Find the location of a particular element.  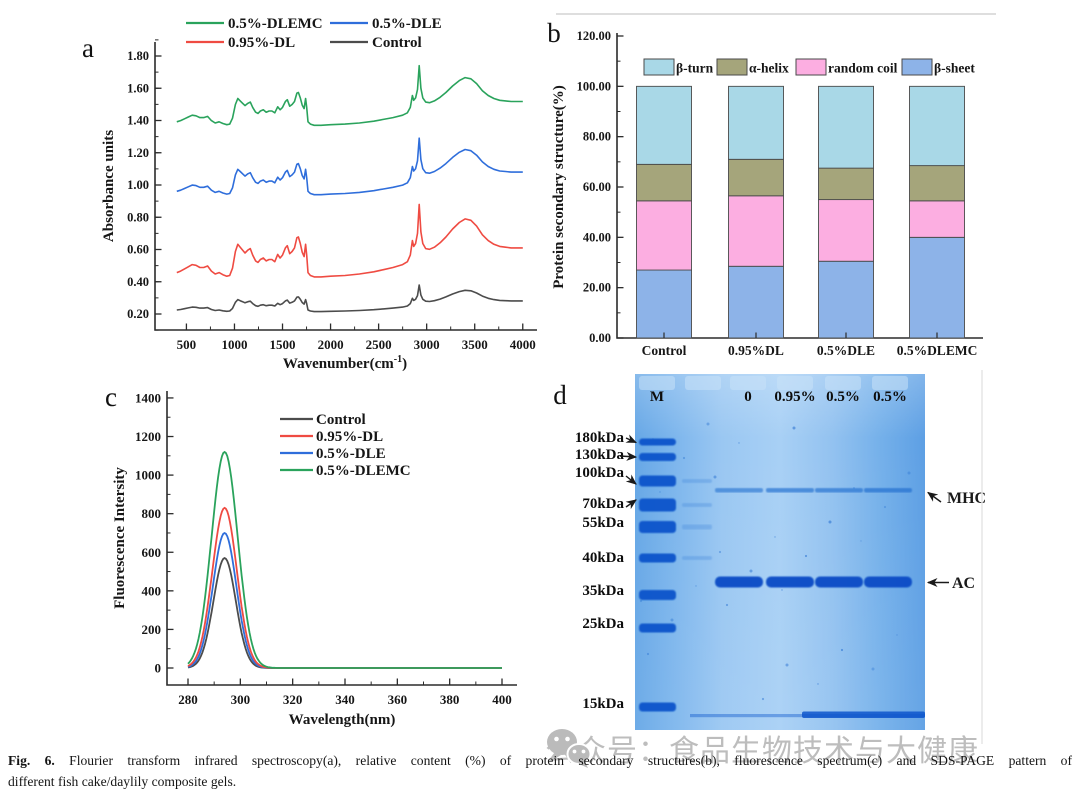

y-tick-label: 0.00 is located at coordinates (600, 338).